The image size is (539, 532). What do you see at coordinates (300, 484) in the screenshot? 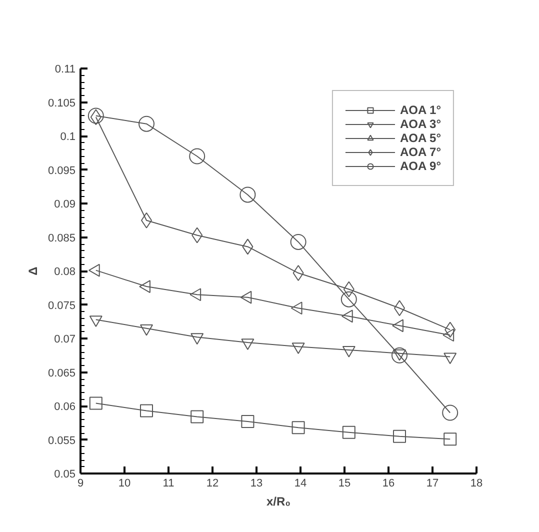
I see `x-tick-label: 14` at bounding box center [300, 484].